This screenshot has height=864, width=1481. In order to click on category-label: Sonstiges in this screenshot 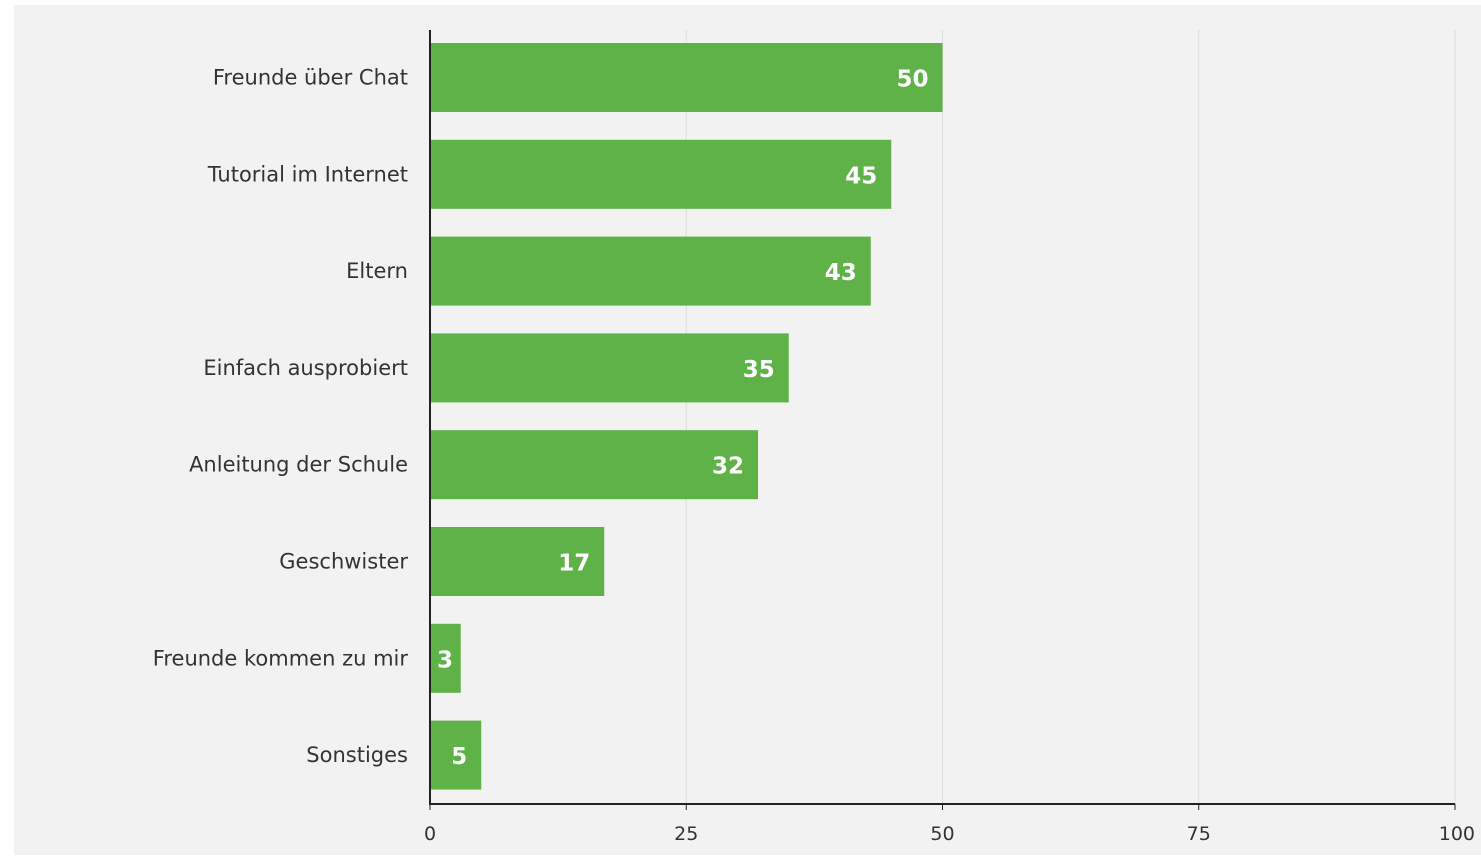, I will do `click(357, 755)`.